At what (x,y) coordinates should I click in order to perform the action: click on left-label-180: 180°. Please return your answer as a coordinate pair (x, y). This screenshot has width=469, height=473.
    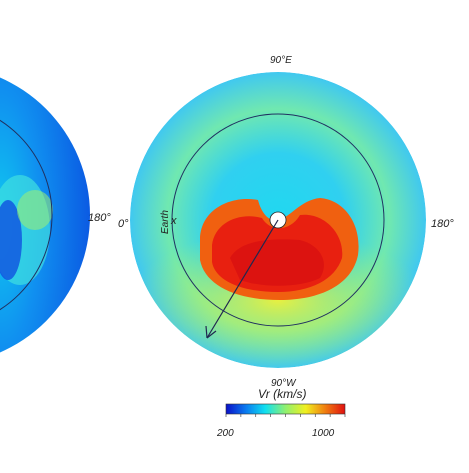
    Looking at the image, I should click on (99, 218).